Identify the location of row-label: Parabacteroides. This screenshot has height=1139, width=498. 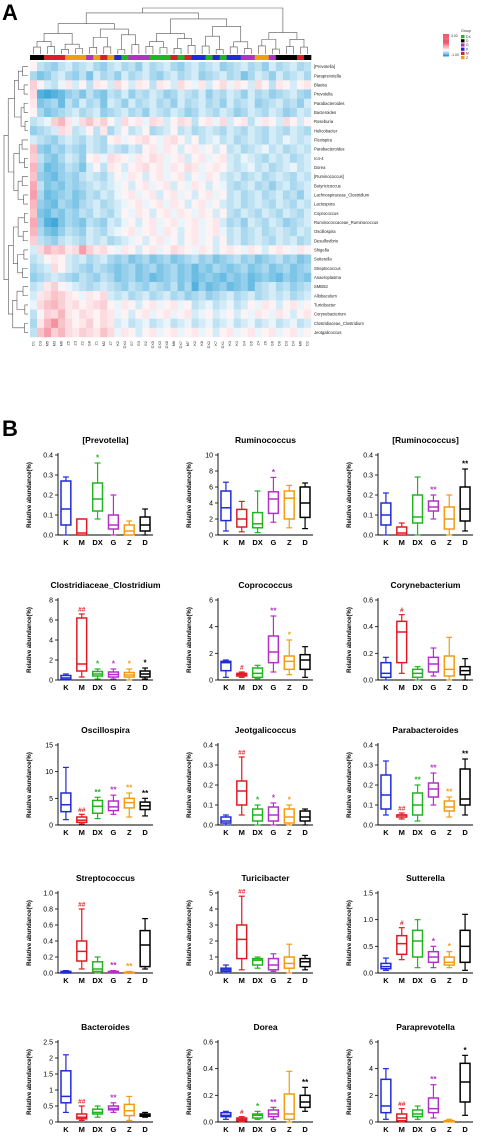
(329, 149).